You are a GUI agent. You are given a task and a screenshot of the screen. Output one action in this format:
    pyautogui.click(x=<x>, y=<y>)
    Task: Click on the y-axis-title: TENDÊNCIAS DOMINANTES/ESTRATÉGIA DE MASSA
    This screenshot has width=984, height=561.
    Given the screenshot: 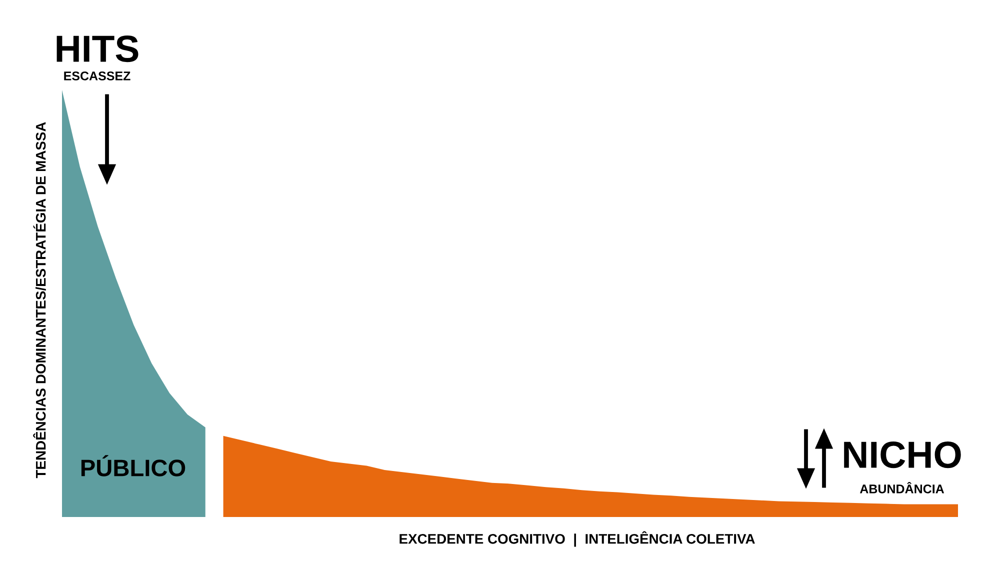 What is the action you would take?
    pyautogui.click(x=39, y=300)
    